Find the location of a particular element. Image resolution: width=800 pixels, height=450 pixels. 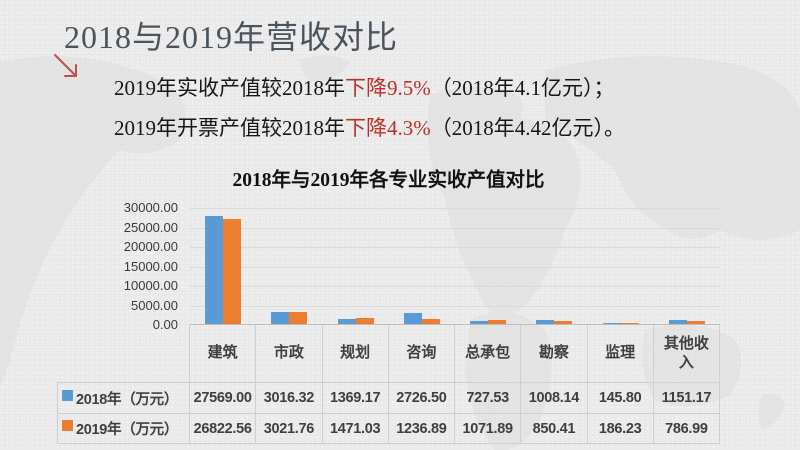

value-cell: 1471.03 is located at coordinates (355, 428).